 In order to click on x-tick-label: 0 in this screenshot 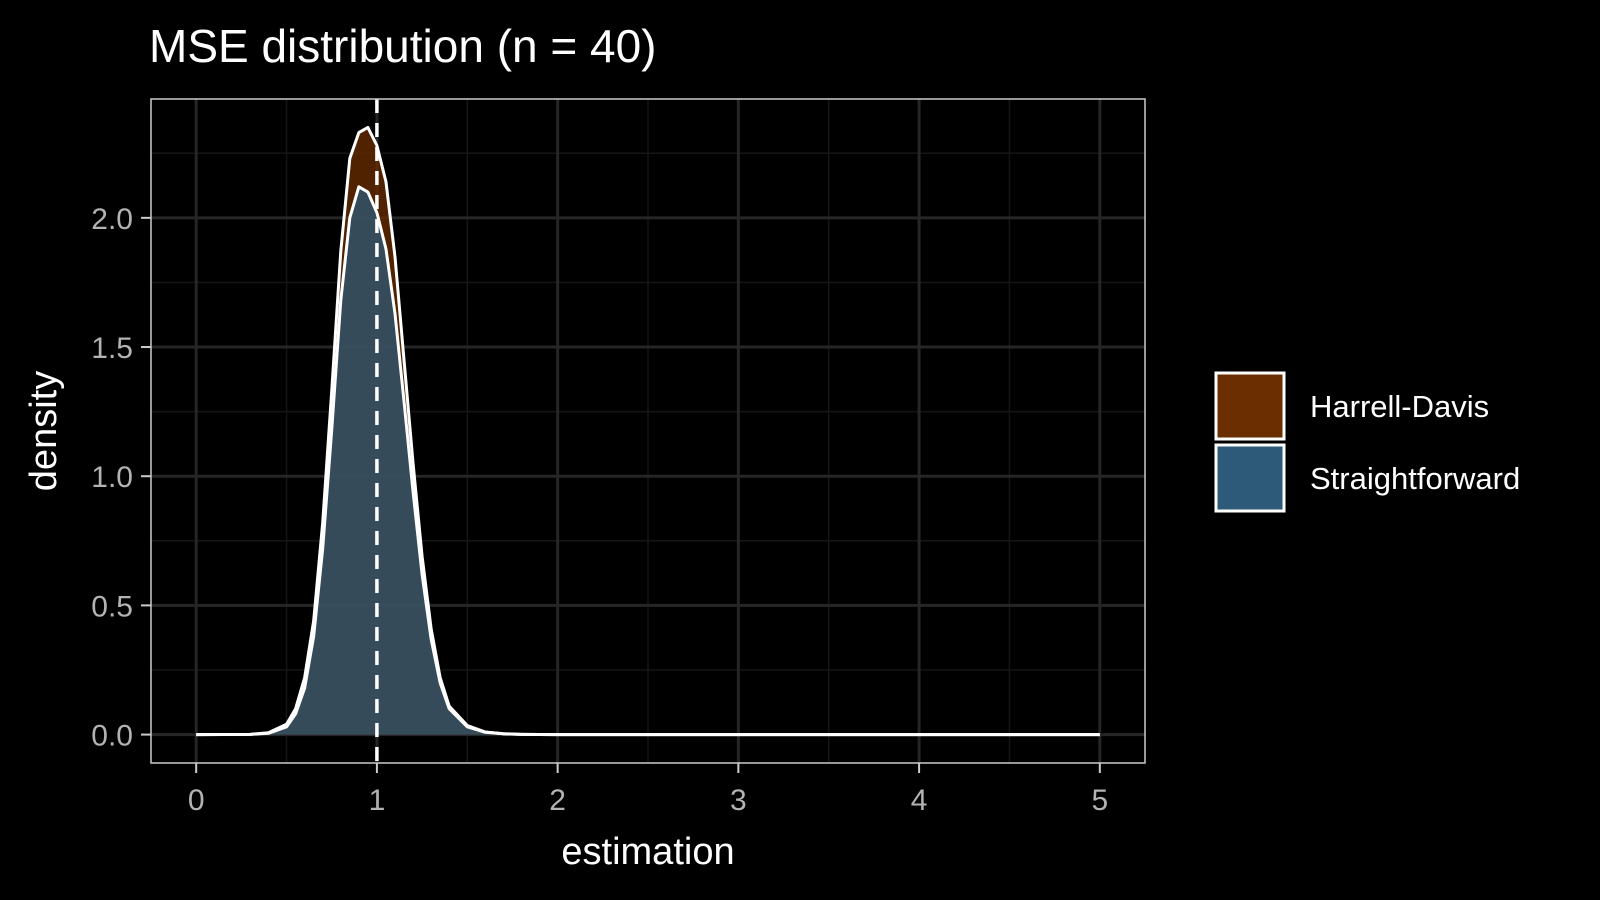, I will do `click(196, 800)`.